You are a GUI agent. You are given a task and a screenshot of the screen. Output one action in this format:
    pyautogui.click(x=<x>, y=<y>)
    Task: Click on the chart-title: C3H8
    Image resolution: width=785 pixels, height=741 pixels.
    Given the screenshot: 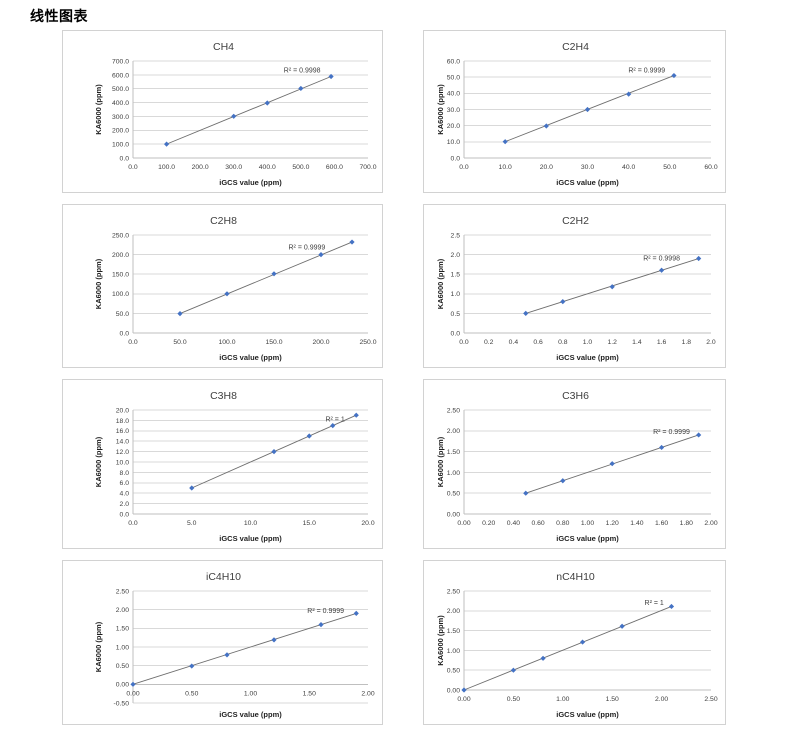 What is the action you would take?
    pyautogui.click(x=223, y=396)
    